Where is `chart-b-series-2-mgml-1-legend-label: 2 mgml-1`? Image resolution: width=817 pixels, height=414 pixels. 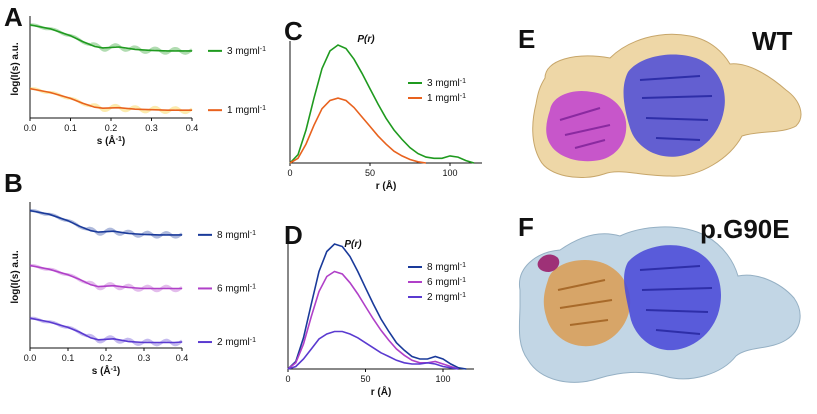
chart-b-series-2-mgml-1-legend-label: 2 mgml-1 is located at coordinates (236, 343).